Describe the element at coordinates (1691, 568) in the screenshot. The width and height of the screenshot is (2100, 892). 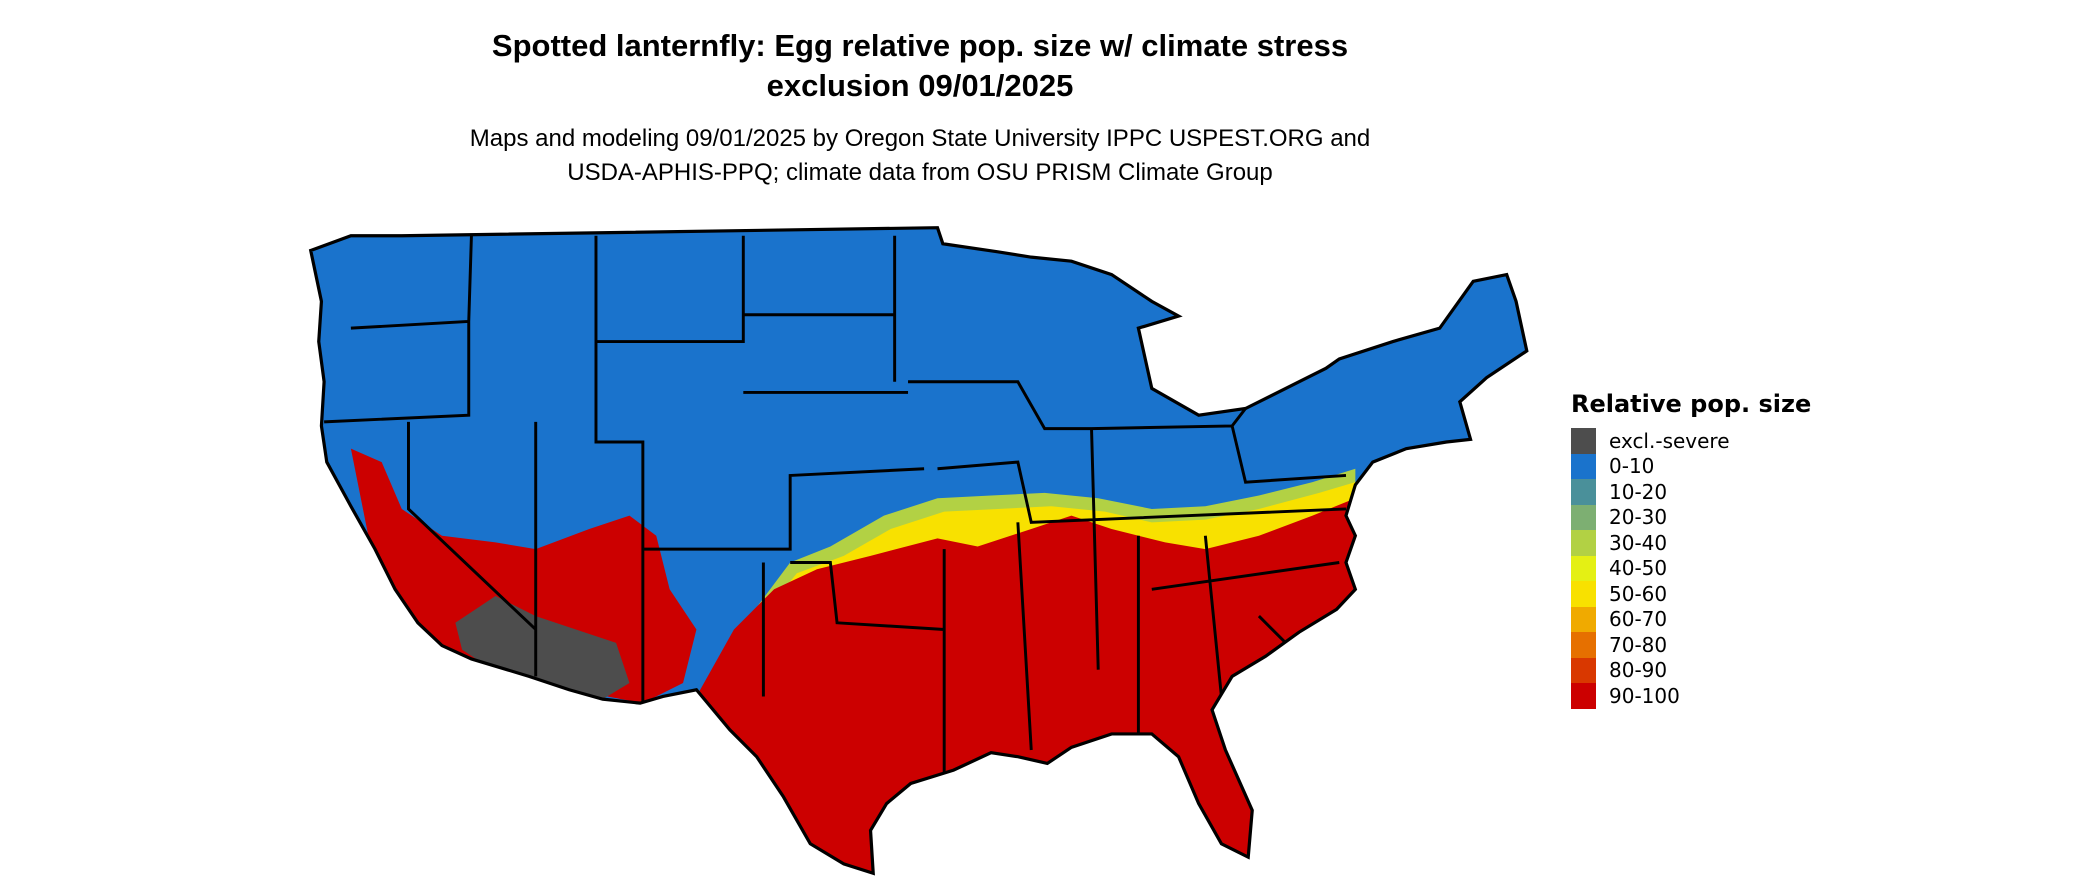
I see `legend-item: 40-50` at that location.